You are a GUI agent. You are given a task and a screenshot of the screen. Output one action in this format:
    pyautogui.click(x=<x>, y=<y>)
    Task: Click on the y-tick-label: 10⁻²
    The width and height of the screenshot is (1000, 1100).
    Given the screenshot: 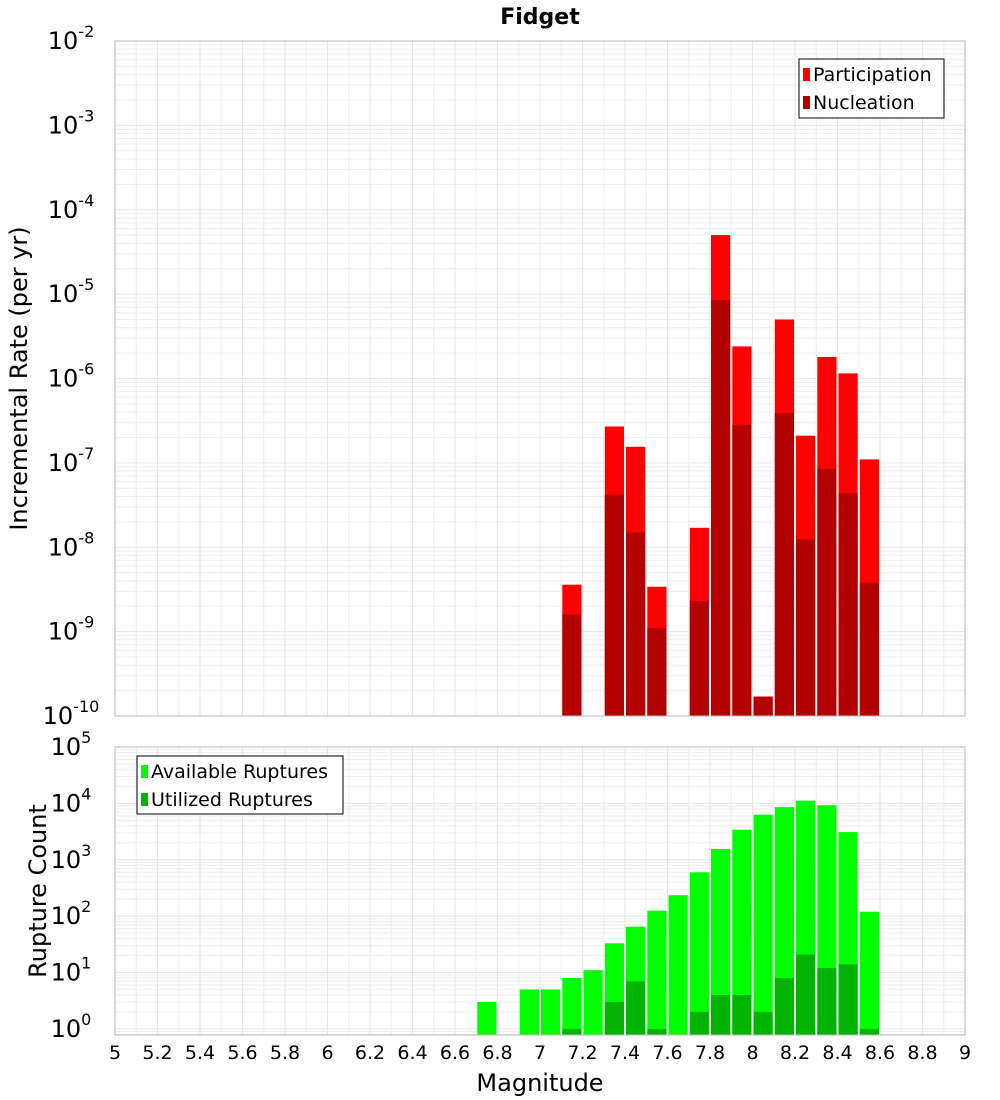 What is the action you would take?
    pyautogui.click(x=71, y=38)
    